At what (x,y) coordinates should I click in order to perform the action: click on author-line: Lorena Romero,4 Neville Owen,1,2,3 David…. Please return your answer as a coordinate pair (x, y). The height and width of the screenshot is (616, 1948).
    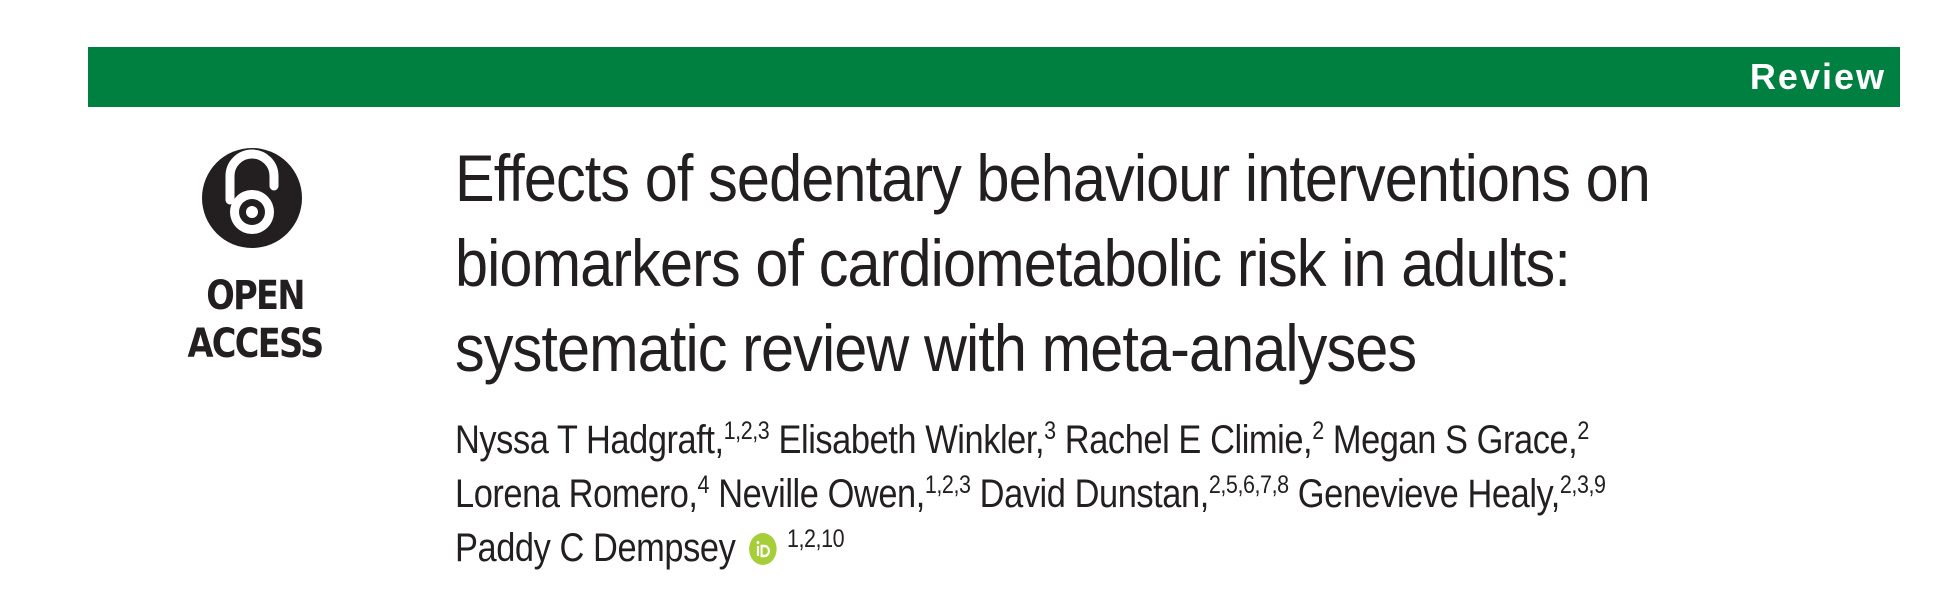
    Looking at the image, I should click on (1074, 494).